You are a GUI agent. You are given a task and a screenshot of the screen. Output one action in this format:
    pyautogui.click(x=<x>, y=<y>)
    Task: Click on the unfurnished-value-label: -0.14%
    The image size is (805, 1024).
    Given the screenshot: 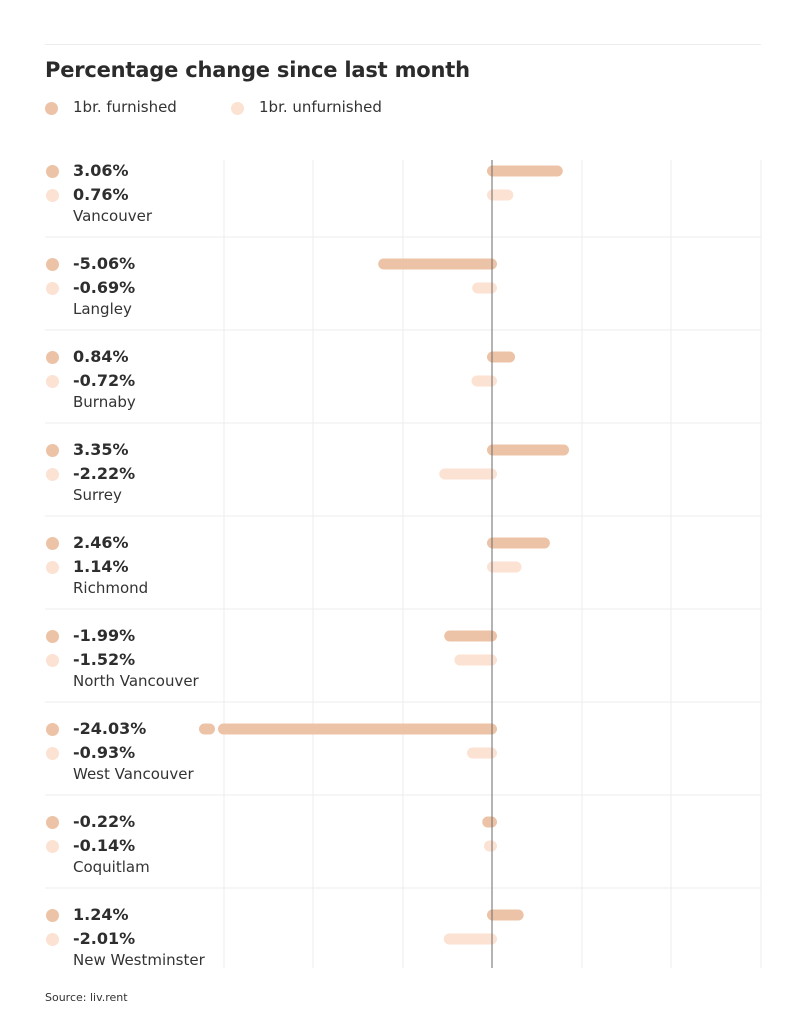 What is the action you would take?
    pyautogui.click(x=104, y=845)
    